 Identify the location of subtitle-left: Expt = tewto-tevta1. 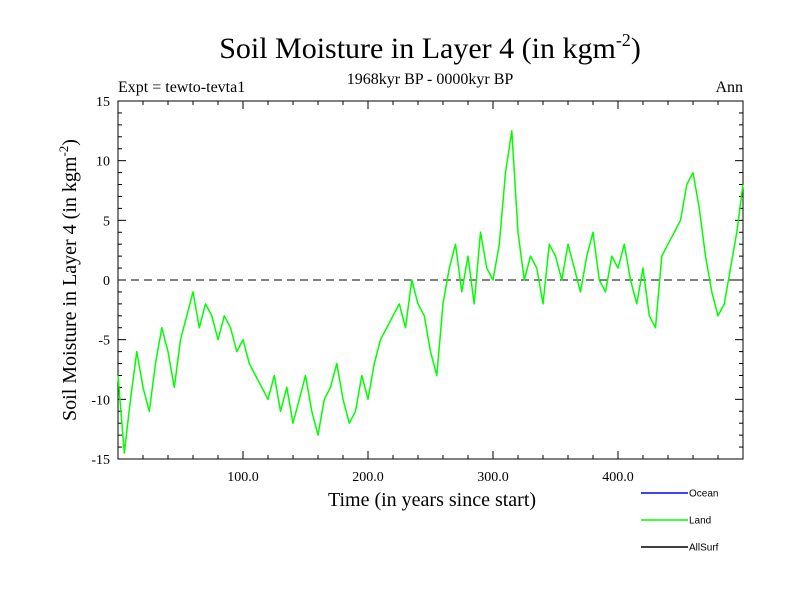
(181, 87).